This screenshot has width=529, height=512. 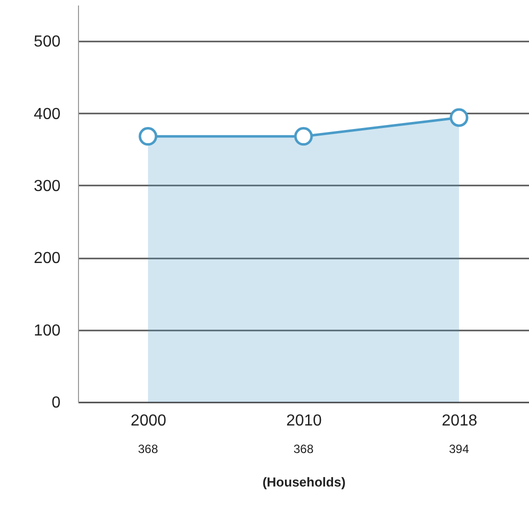 What do you see at coordinates (304, 482) in the screenshot?
I see `x-axis-title: (Households)` at bounding box center [304, 482].